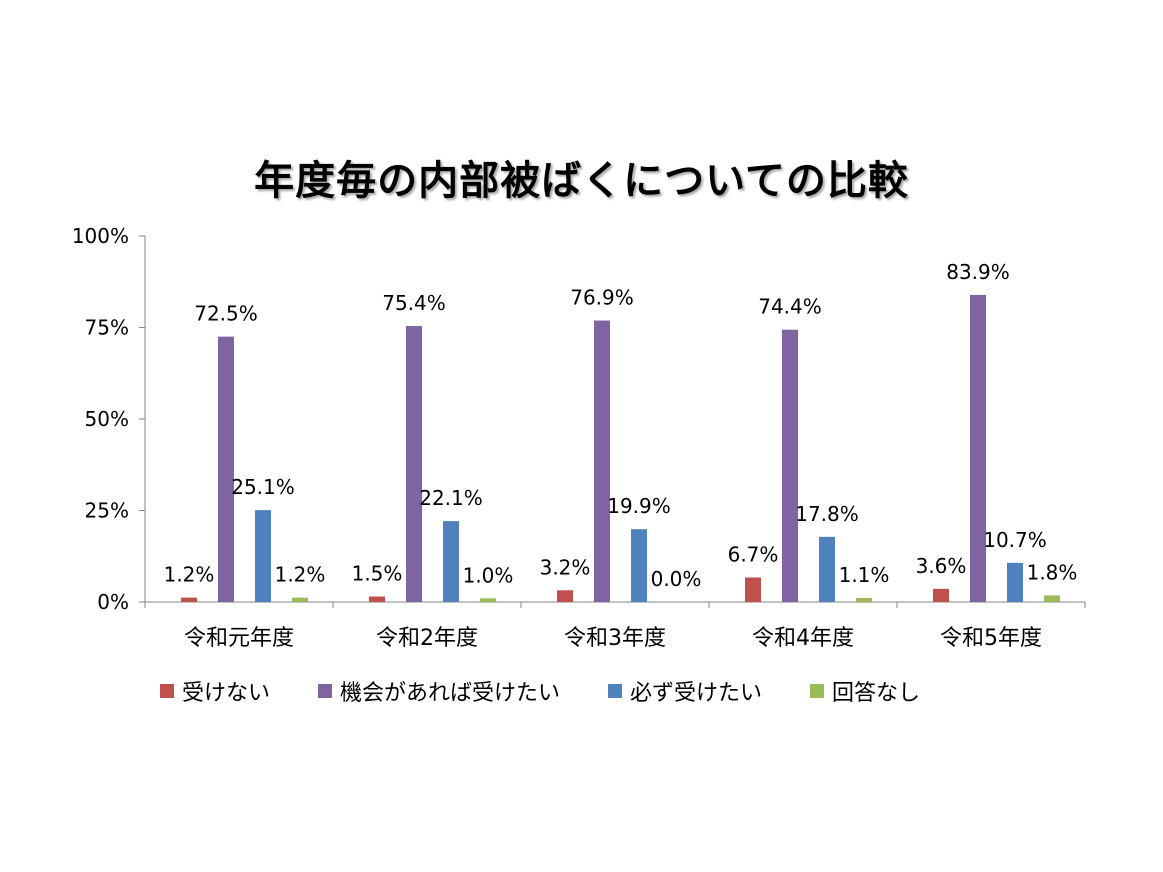 The height and width of the screenshot is (872, 1163). I want to click on data-label: 74.4%, so click(790, 307).